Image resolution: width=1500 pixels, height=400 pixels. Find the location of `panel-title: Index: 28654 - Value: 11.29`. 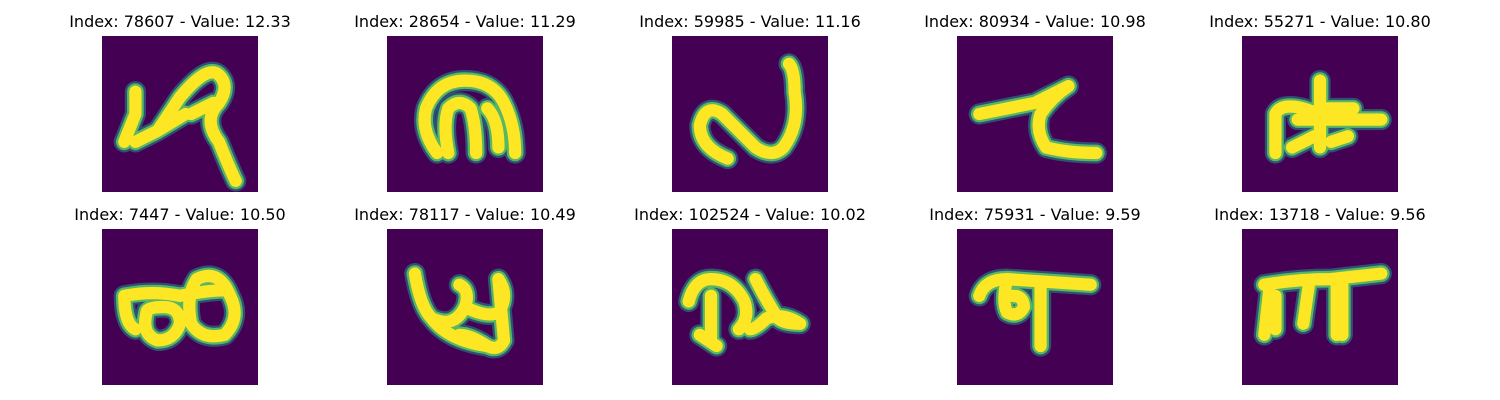

panel-title: Index: 28654 - Value: 11.29 is located at coordinates (465, 21).